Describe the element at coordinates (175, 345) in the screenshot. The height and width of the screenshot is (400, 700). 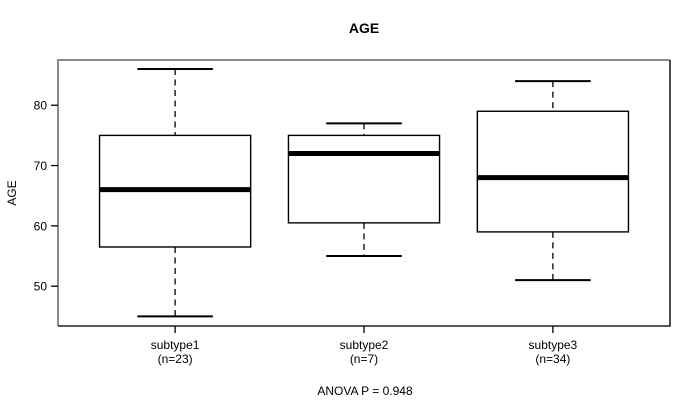
I see `x-axis-label: subtype1` at that location.